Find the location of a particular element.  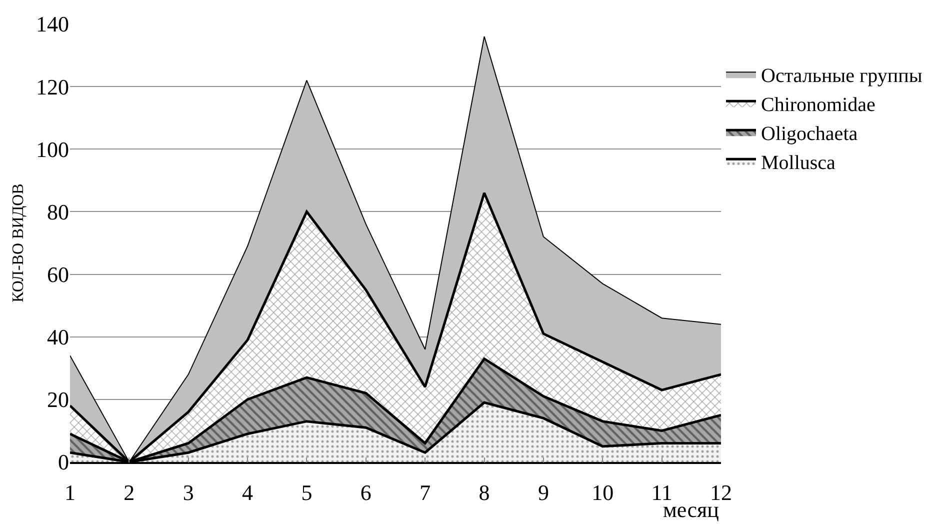

legend-label: Mollusca is located at coordinates (798, 163).